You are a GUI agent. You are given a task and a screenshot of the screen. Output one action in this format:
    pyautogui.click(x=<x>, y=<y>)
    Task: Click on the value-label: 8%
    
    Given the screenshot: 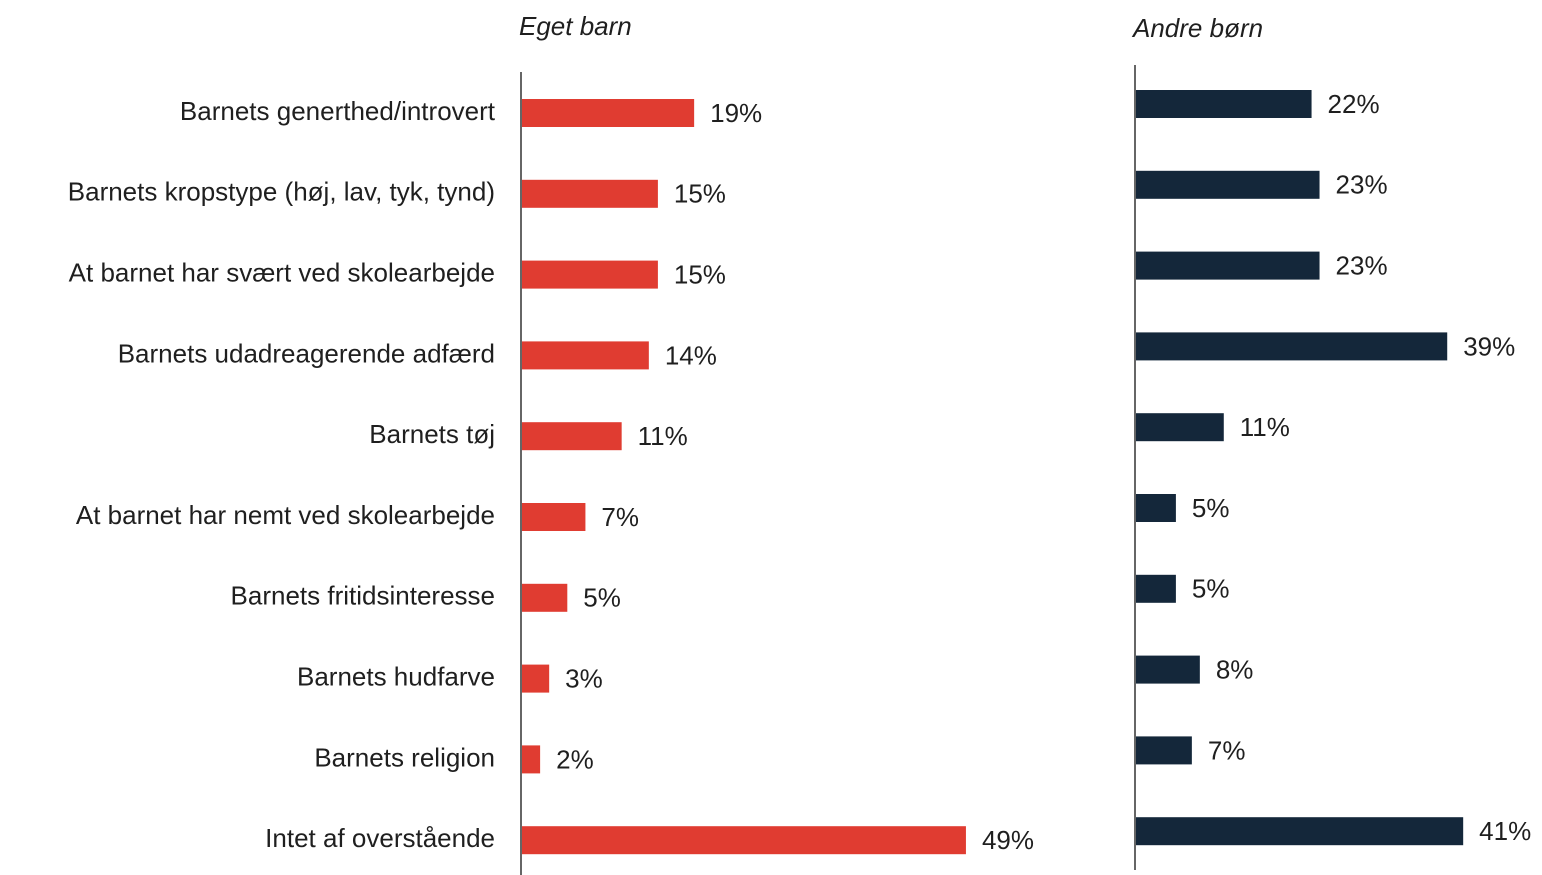 What is the action you would take?
    pyautogui.click(x=1235, y=669)
    